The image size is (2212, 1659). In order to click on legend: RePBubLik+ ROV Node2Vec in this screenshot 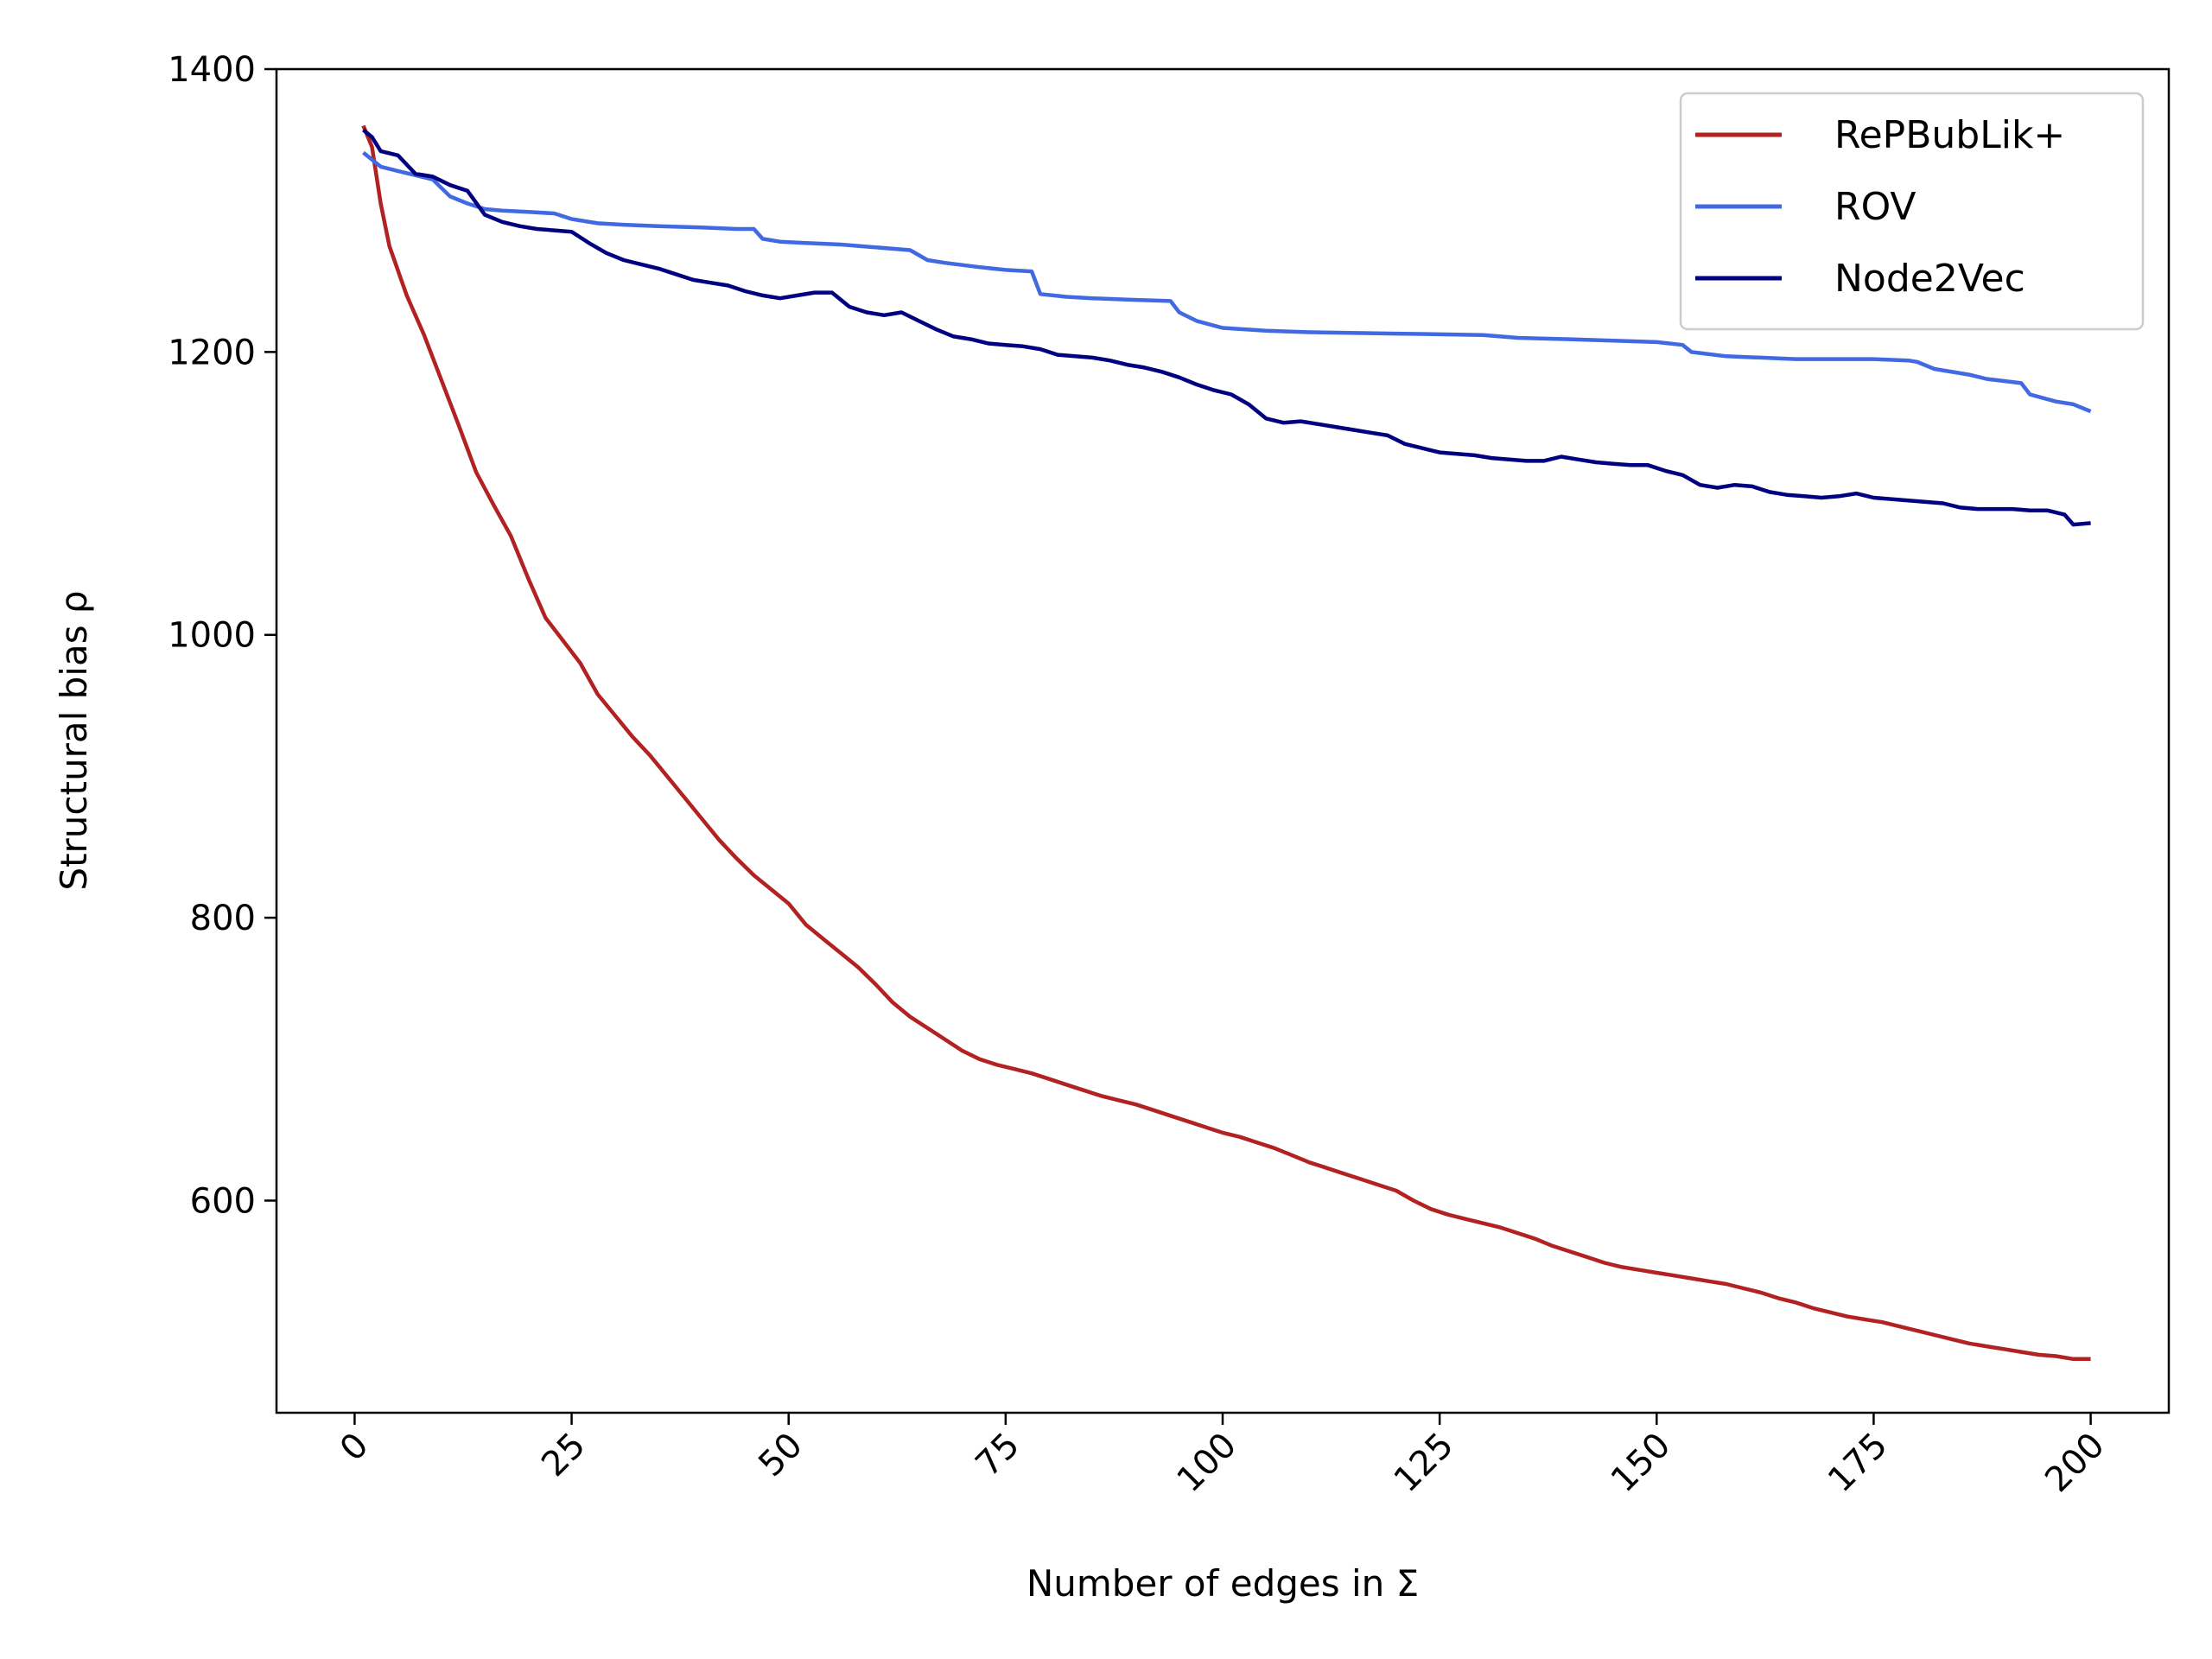, I will do `click(1912, 211)`.